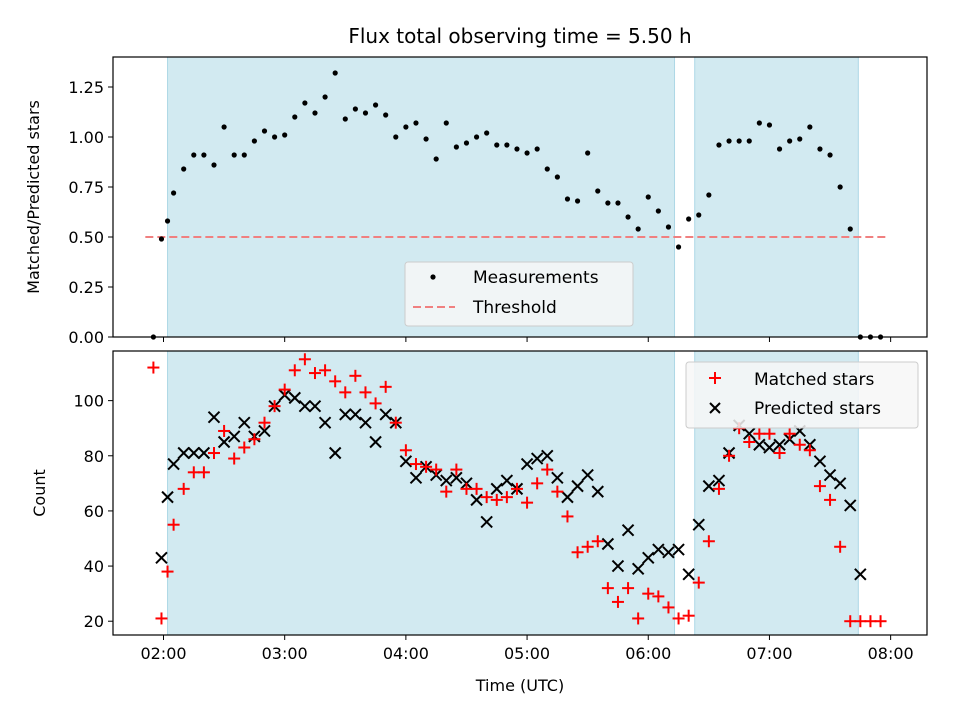 This screenshot has height=724, width=960. Describe the element at coordinates (802, 395) in the screenshot. I see `bottom-legend-box` at that location.